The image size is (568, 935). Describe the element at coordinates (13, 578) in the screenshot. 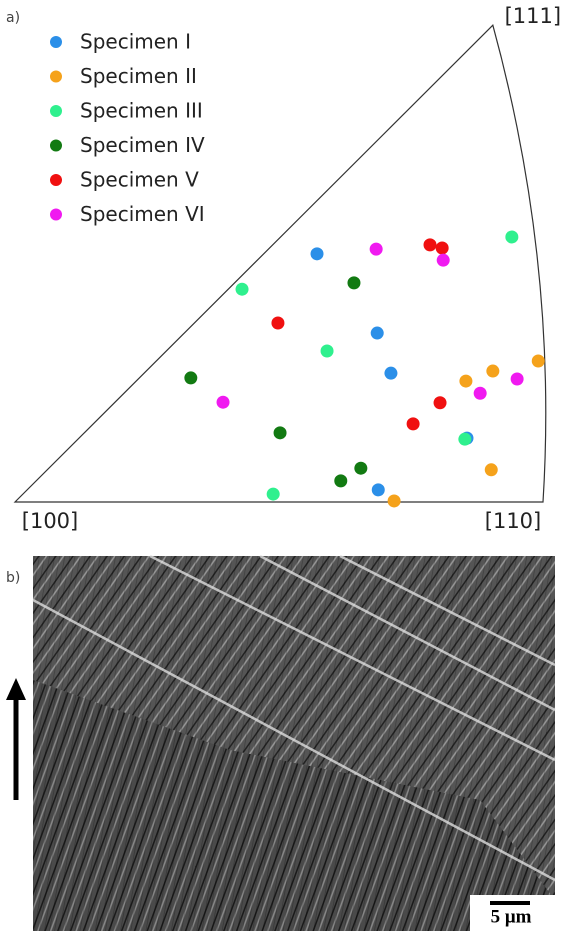

I see `panel-label: b)` at that location.